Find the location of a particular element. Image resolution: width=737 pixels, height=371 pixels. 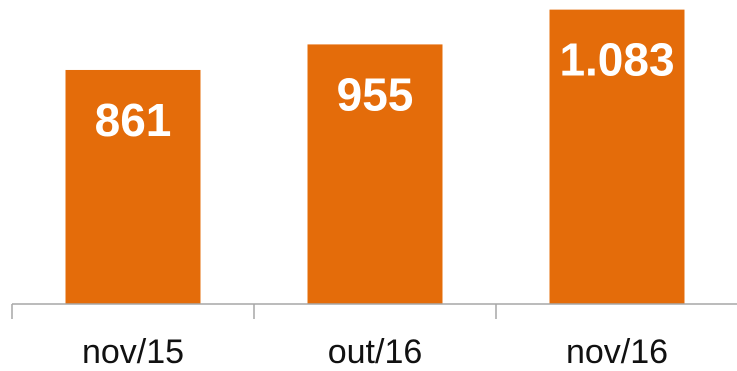

x-tick-labels-group: nov/15 out/16 nov/16 is located at coordinates (375, 352).